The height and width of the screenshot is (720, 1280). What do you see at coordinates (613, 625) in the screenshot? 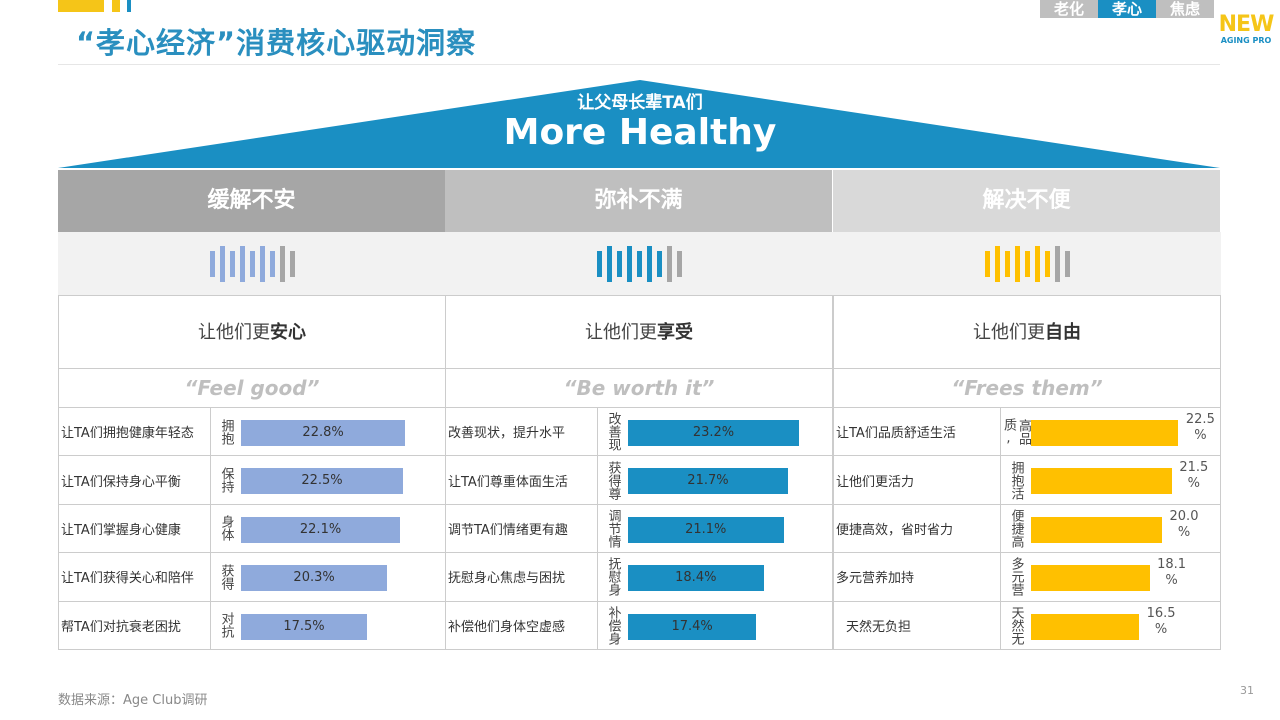
I see `axis-label: 补偿身` at bounding box center [613, 625].